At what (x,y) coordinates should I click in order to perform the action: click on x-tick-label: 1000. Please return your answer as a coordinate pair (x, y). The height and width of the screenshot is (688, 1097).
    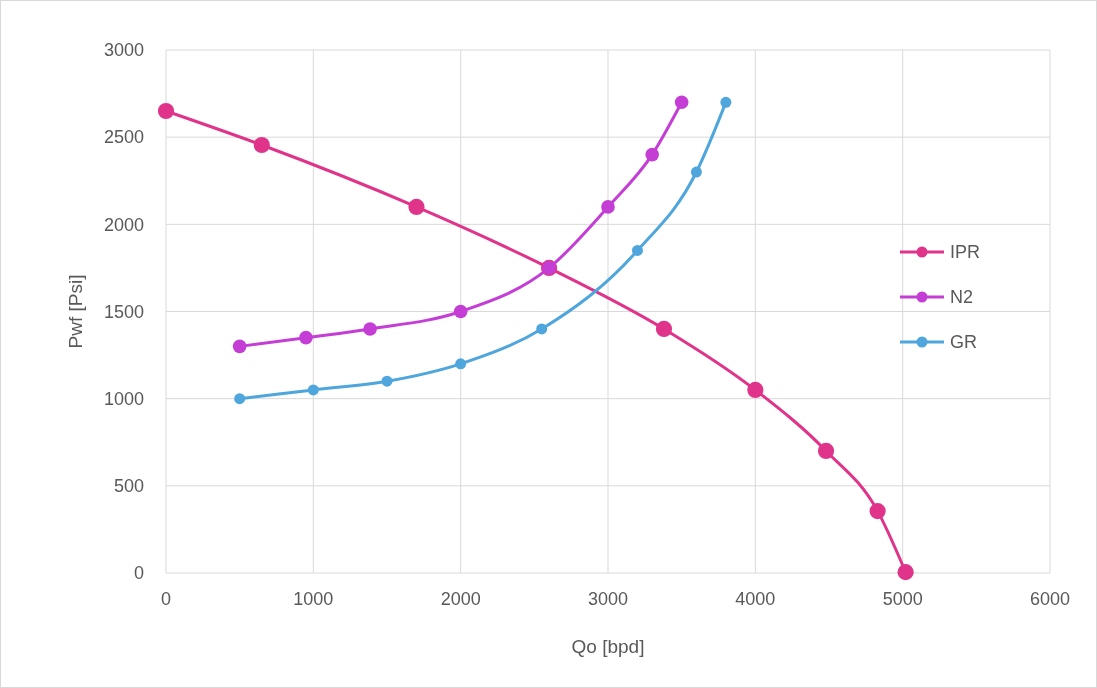
    Looking at the image, I should click on (313, 599).